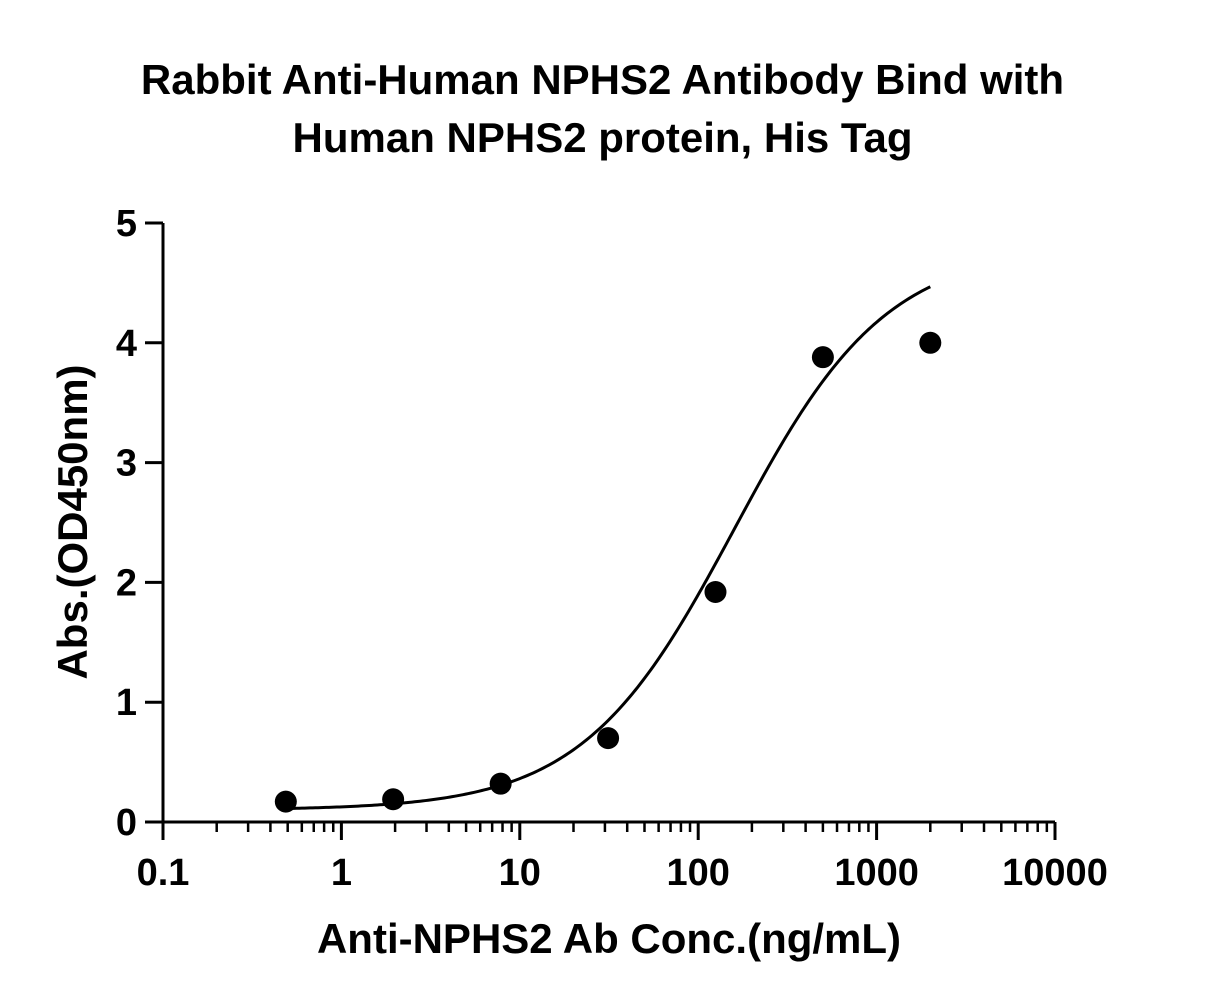 The image size is (1205, 1005). What do you see at coordinates (622, 857) in the screenshot?
I see `x-axis: 0.1 1 10 100 1000 10000` at bounding box center [622, 857].